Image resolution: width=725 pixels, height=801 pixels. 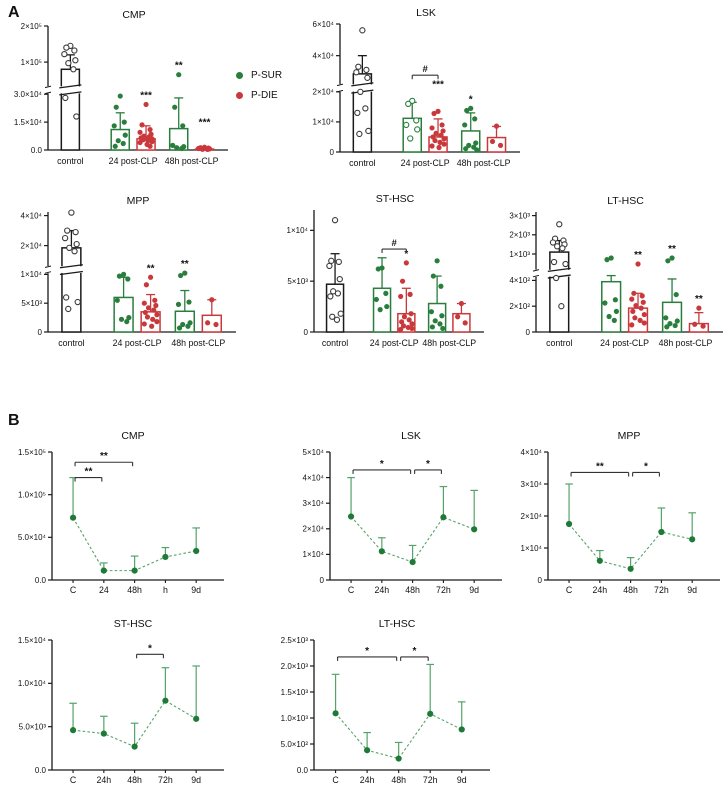 I want to click on legend-item-p-die: P-DIE, so click(x=259, y=95).